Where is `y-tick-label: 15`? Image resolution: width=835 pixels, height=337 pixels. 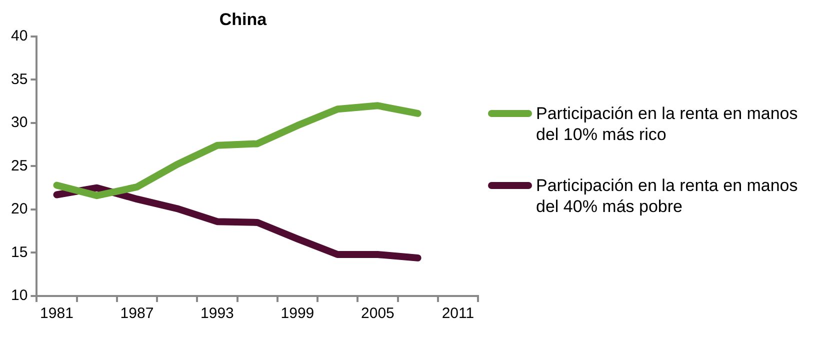 y-tick-label: 15 is located at coordinates (19, 252).